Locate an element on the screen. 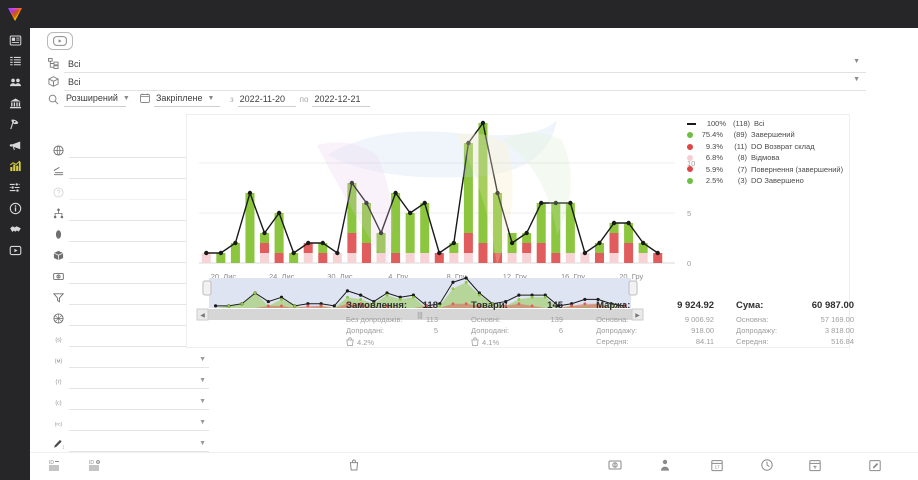 The image size is (918, 480). pen-1-icon: 1 is located at coordinates (58, 444).